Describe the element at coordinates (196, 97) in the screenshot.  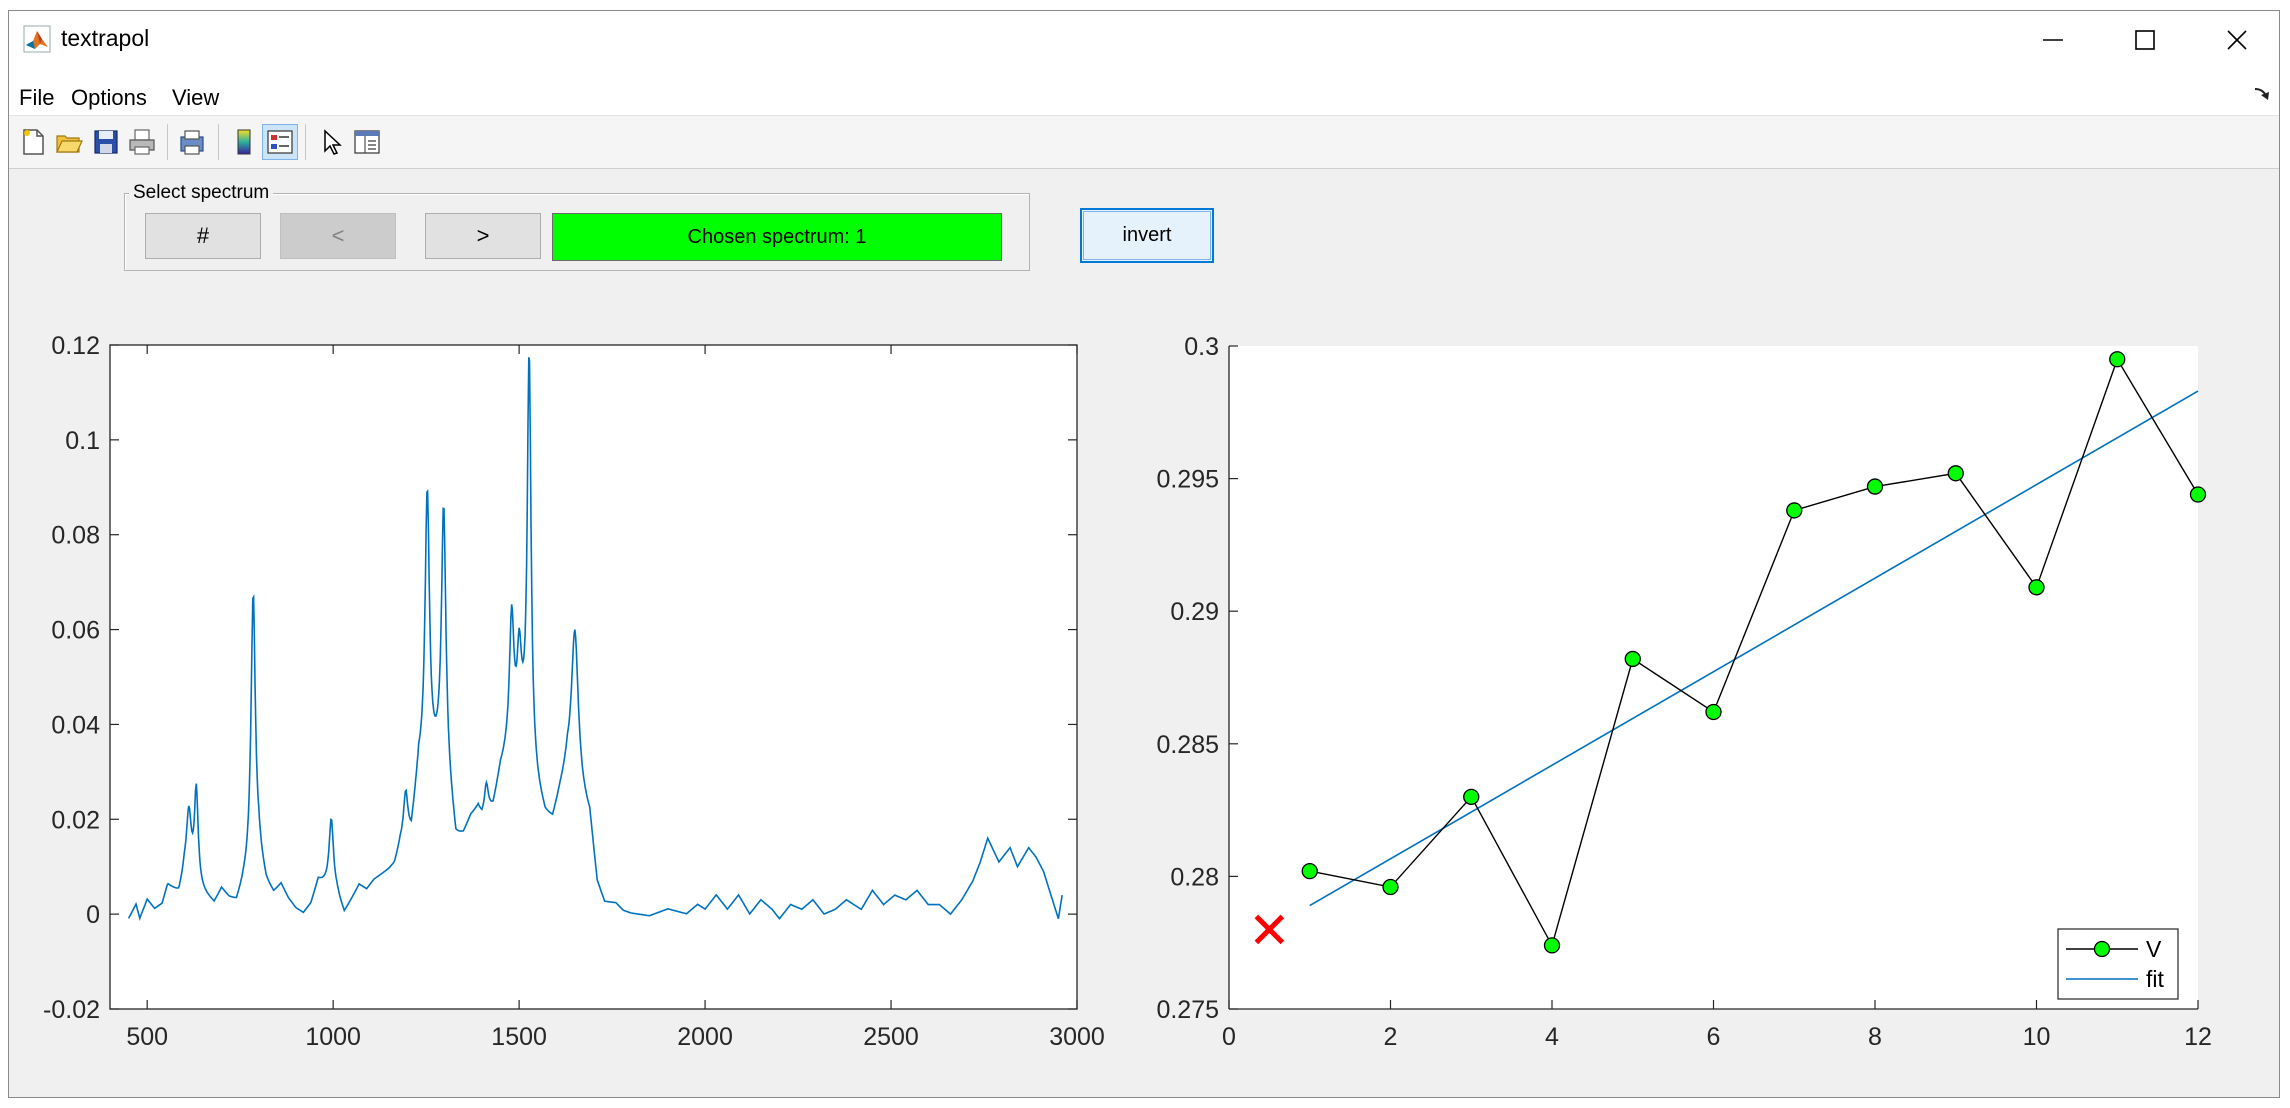
I see `menu-view: View` at that location.